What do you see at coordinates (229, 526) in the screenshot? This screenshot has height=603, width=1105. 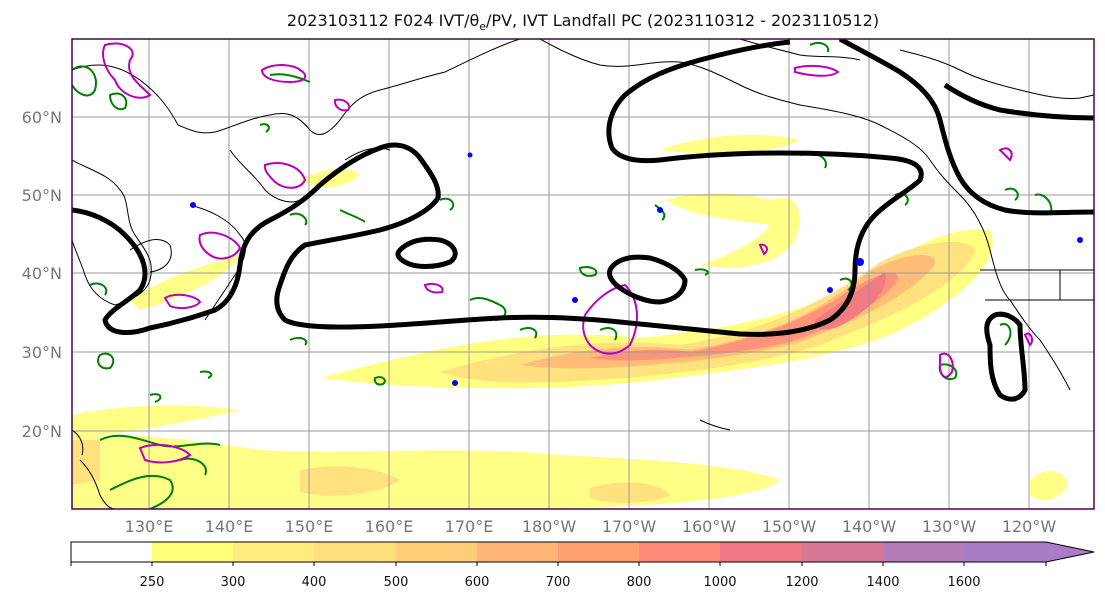 I see `lon-label: 140°E` at bounding box center [229, 526].